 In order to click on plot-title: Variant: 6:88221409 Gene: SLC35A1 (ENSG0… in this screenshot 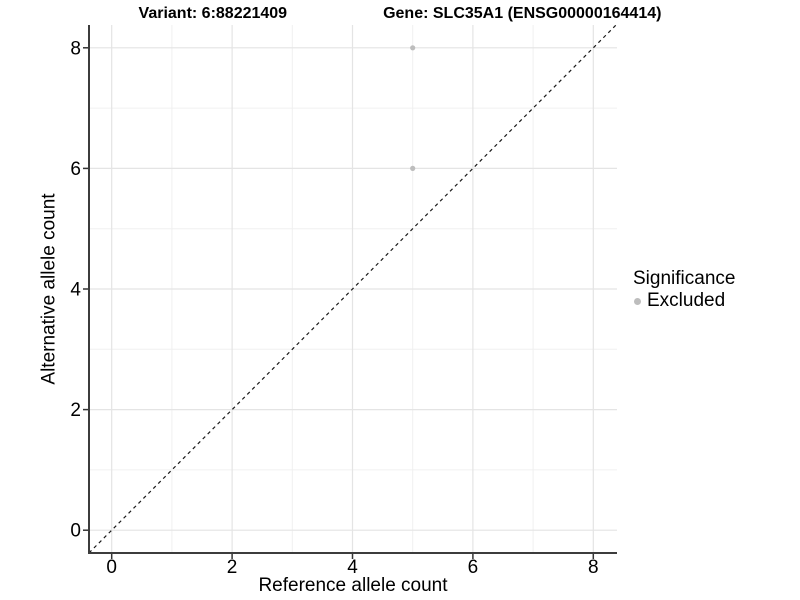, I will do `click(400, 13)`.